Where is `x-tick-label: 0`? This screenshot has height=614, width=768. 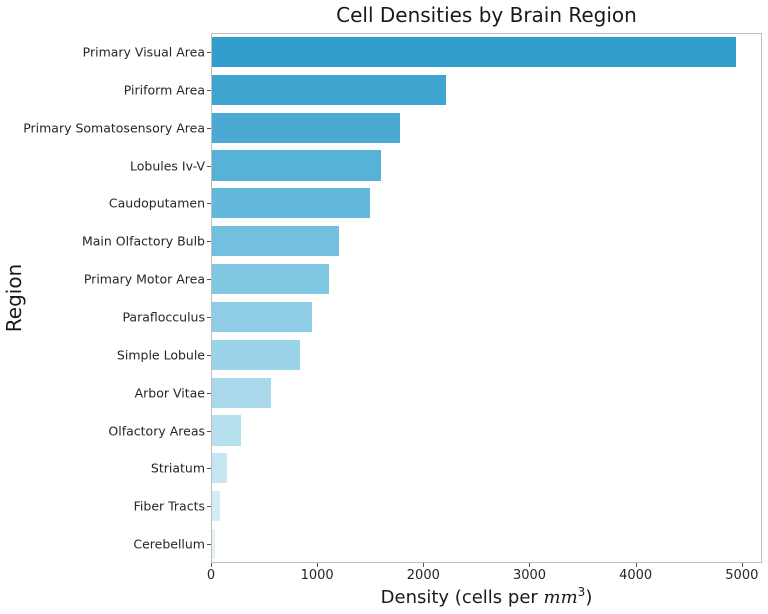 x-tick-label: 0 is located at coordinates (211, 575).